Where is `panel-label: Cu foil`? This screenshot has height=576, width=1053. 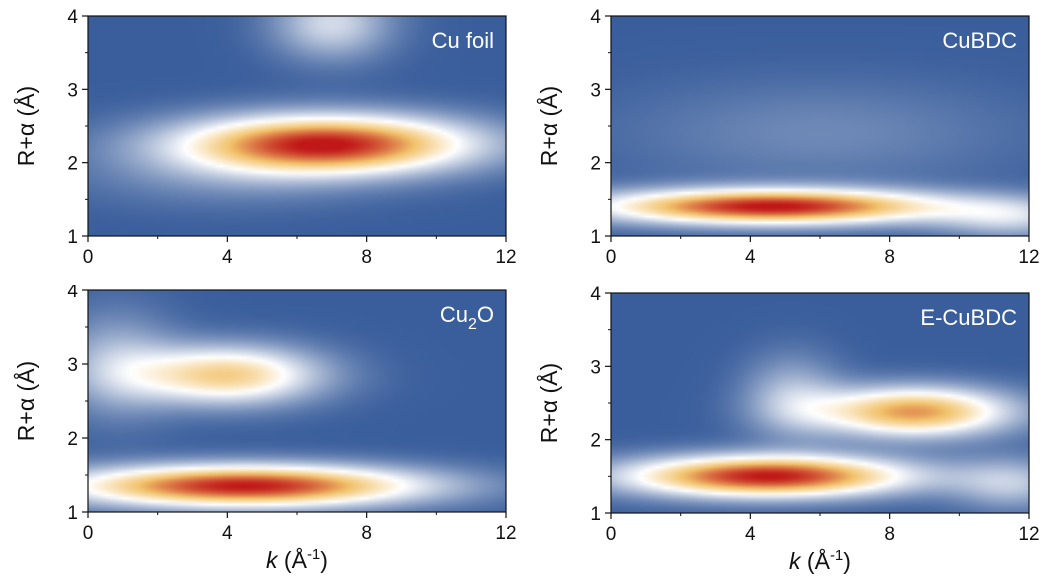 panel-label: Cu foil is located at coordinates (463, 40).